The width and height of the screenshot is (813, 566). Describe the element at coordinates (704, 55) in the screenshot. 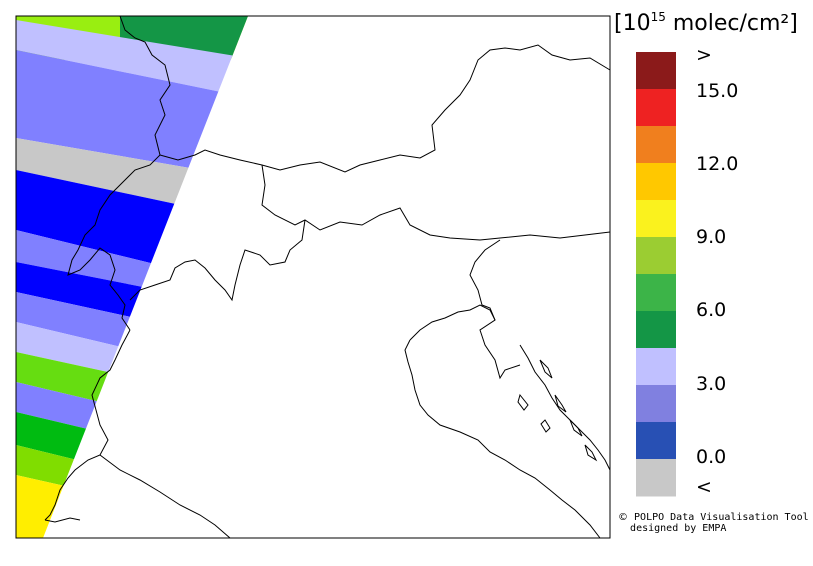

I see `legend-top-label: >` at that location.